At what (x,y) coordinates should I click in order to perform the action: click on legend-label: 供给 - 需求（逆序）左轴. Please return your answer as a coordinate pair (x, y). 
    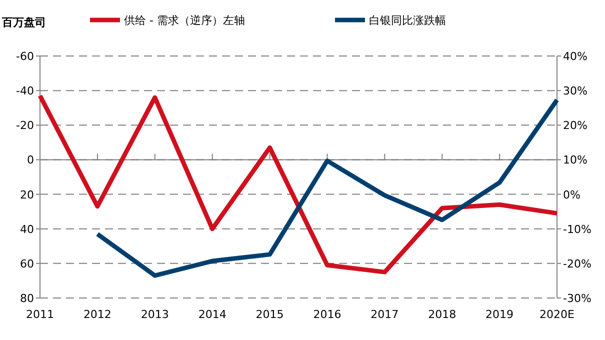
    Looking at the image, I should click on (184, 20).